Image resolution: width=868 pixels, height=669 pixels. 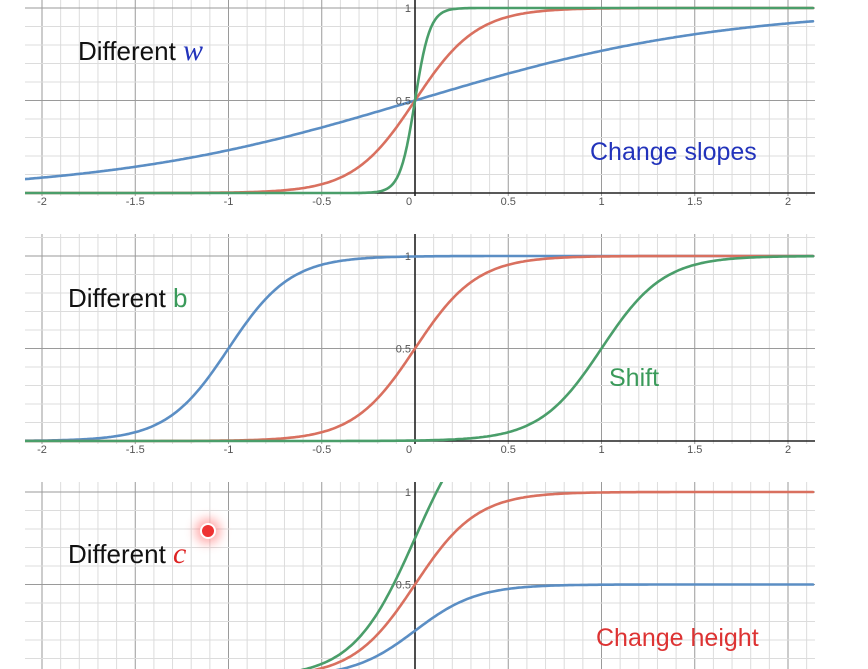 I want to click on cursor-indicator, so click(x=208, y=531).